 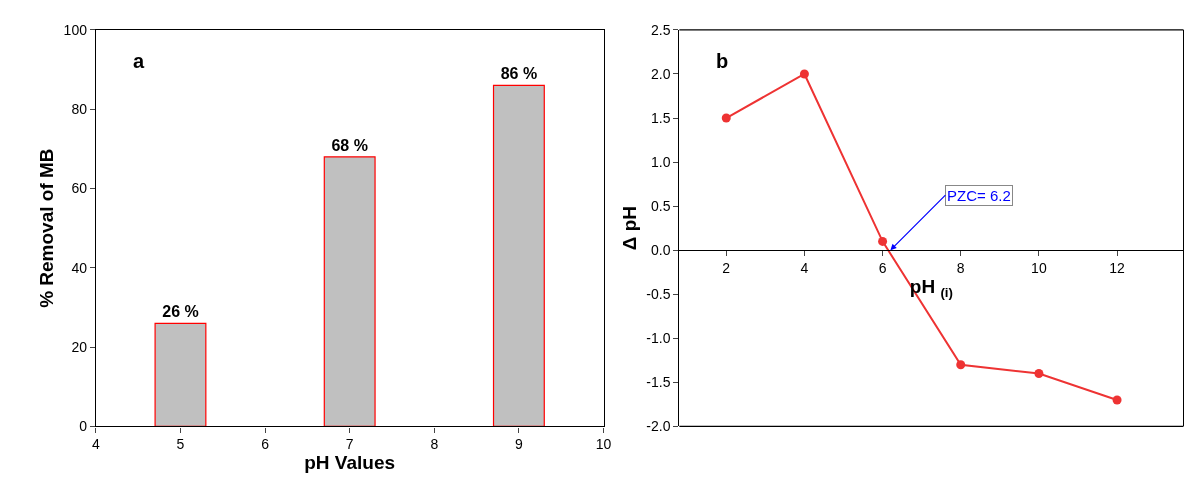 What do you see at coordinates (180, 312) in the screenshot?
I see `data-label: 26 %` at bounding box center [180, 312].